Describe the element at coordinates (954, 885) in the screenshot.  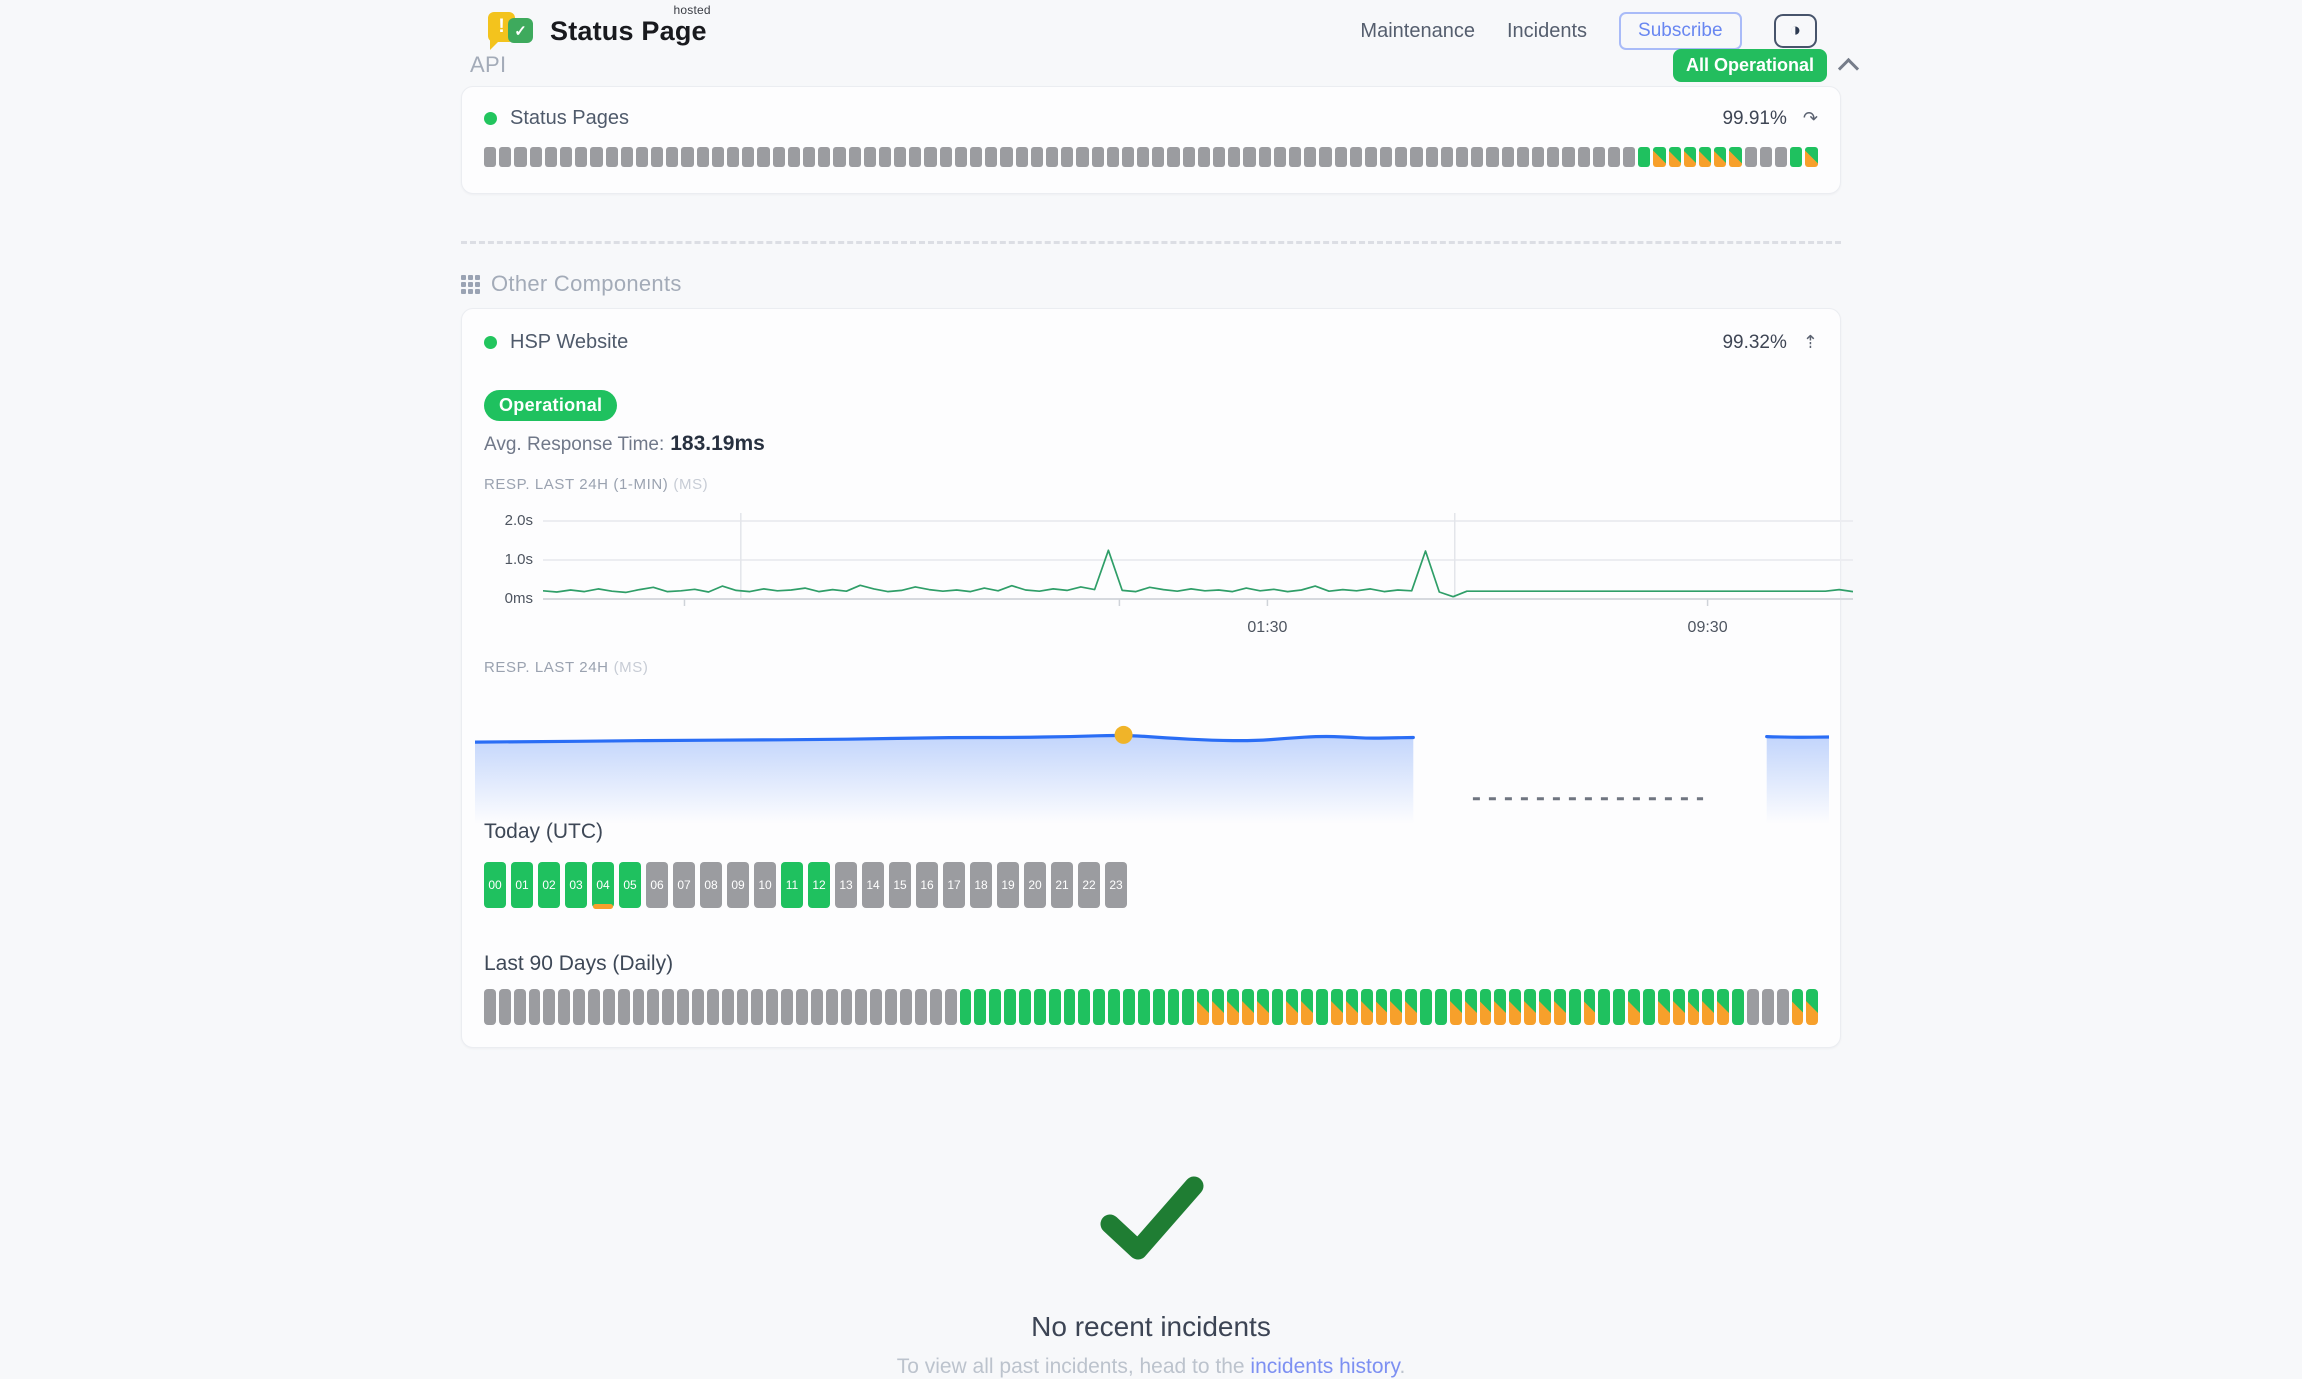
I see `hour-block-17: 17` at that location.